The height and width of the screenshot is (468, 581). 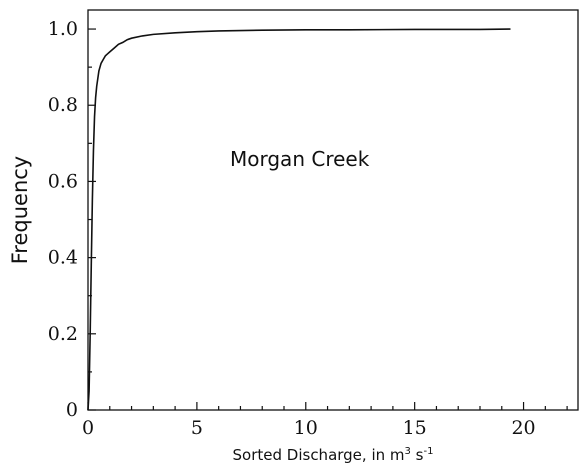 What do you see at coordinates (63, 258) in the screenshot?
I see `y-tick-label: 0.4` at bounding box center [63, 258].